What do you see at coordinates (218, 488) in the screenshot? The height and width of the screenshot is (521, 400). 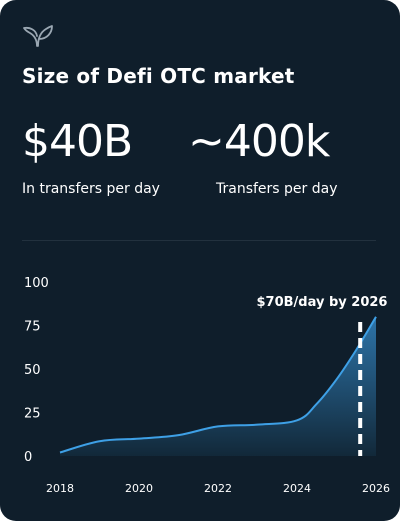 I see `x-tick-label: 2022` at bounding box center [218, 488].